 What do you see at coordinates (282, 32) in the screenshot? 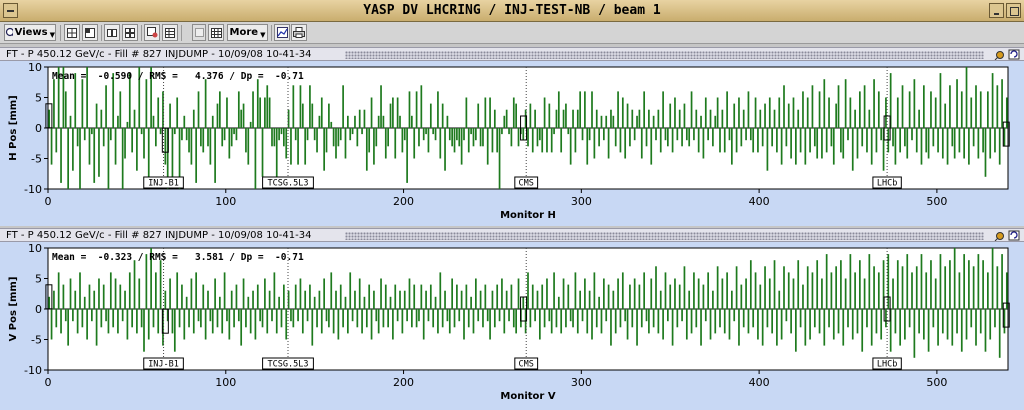
I see `chart-export-button` at bounding box center [282, 32].